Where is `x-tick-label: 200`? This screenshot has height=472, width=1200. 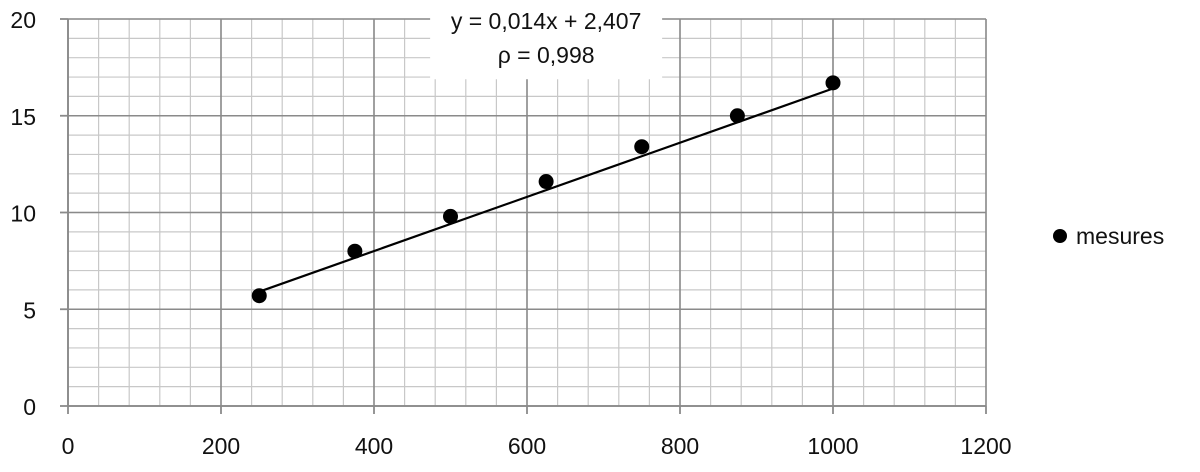
x-tick-label: 200 is located at coordinates (221, 446).